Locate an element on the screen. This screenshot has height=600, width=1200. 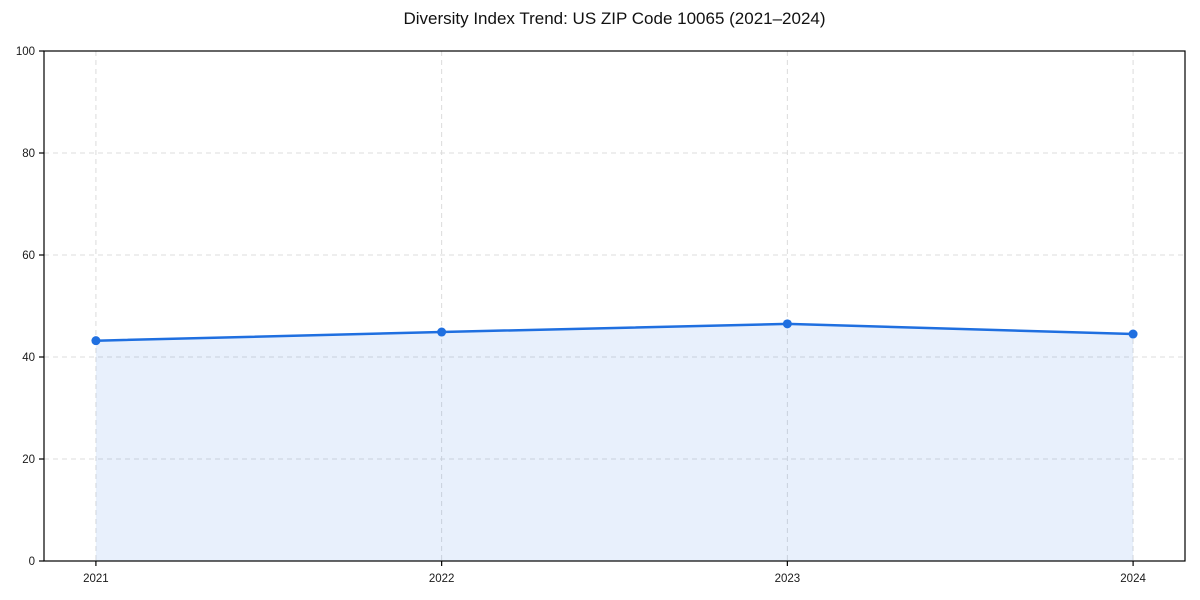
y-axis-tick-label: 40 is located at coordinates (28, 358).